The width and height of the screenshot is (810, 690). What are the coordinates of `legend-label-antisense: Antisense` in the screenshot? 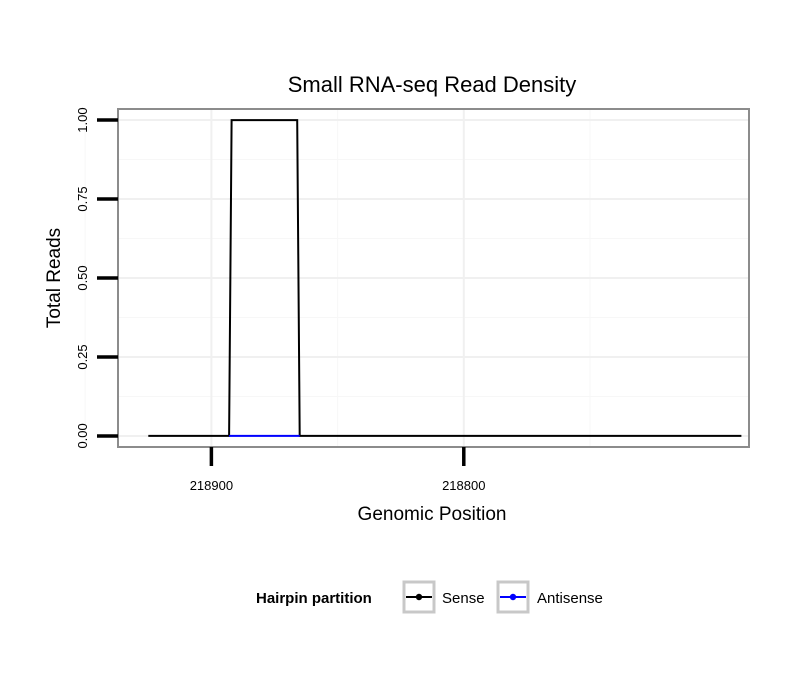 It's located at (570, 598).